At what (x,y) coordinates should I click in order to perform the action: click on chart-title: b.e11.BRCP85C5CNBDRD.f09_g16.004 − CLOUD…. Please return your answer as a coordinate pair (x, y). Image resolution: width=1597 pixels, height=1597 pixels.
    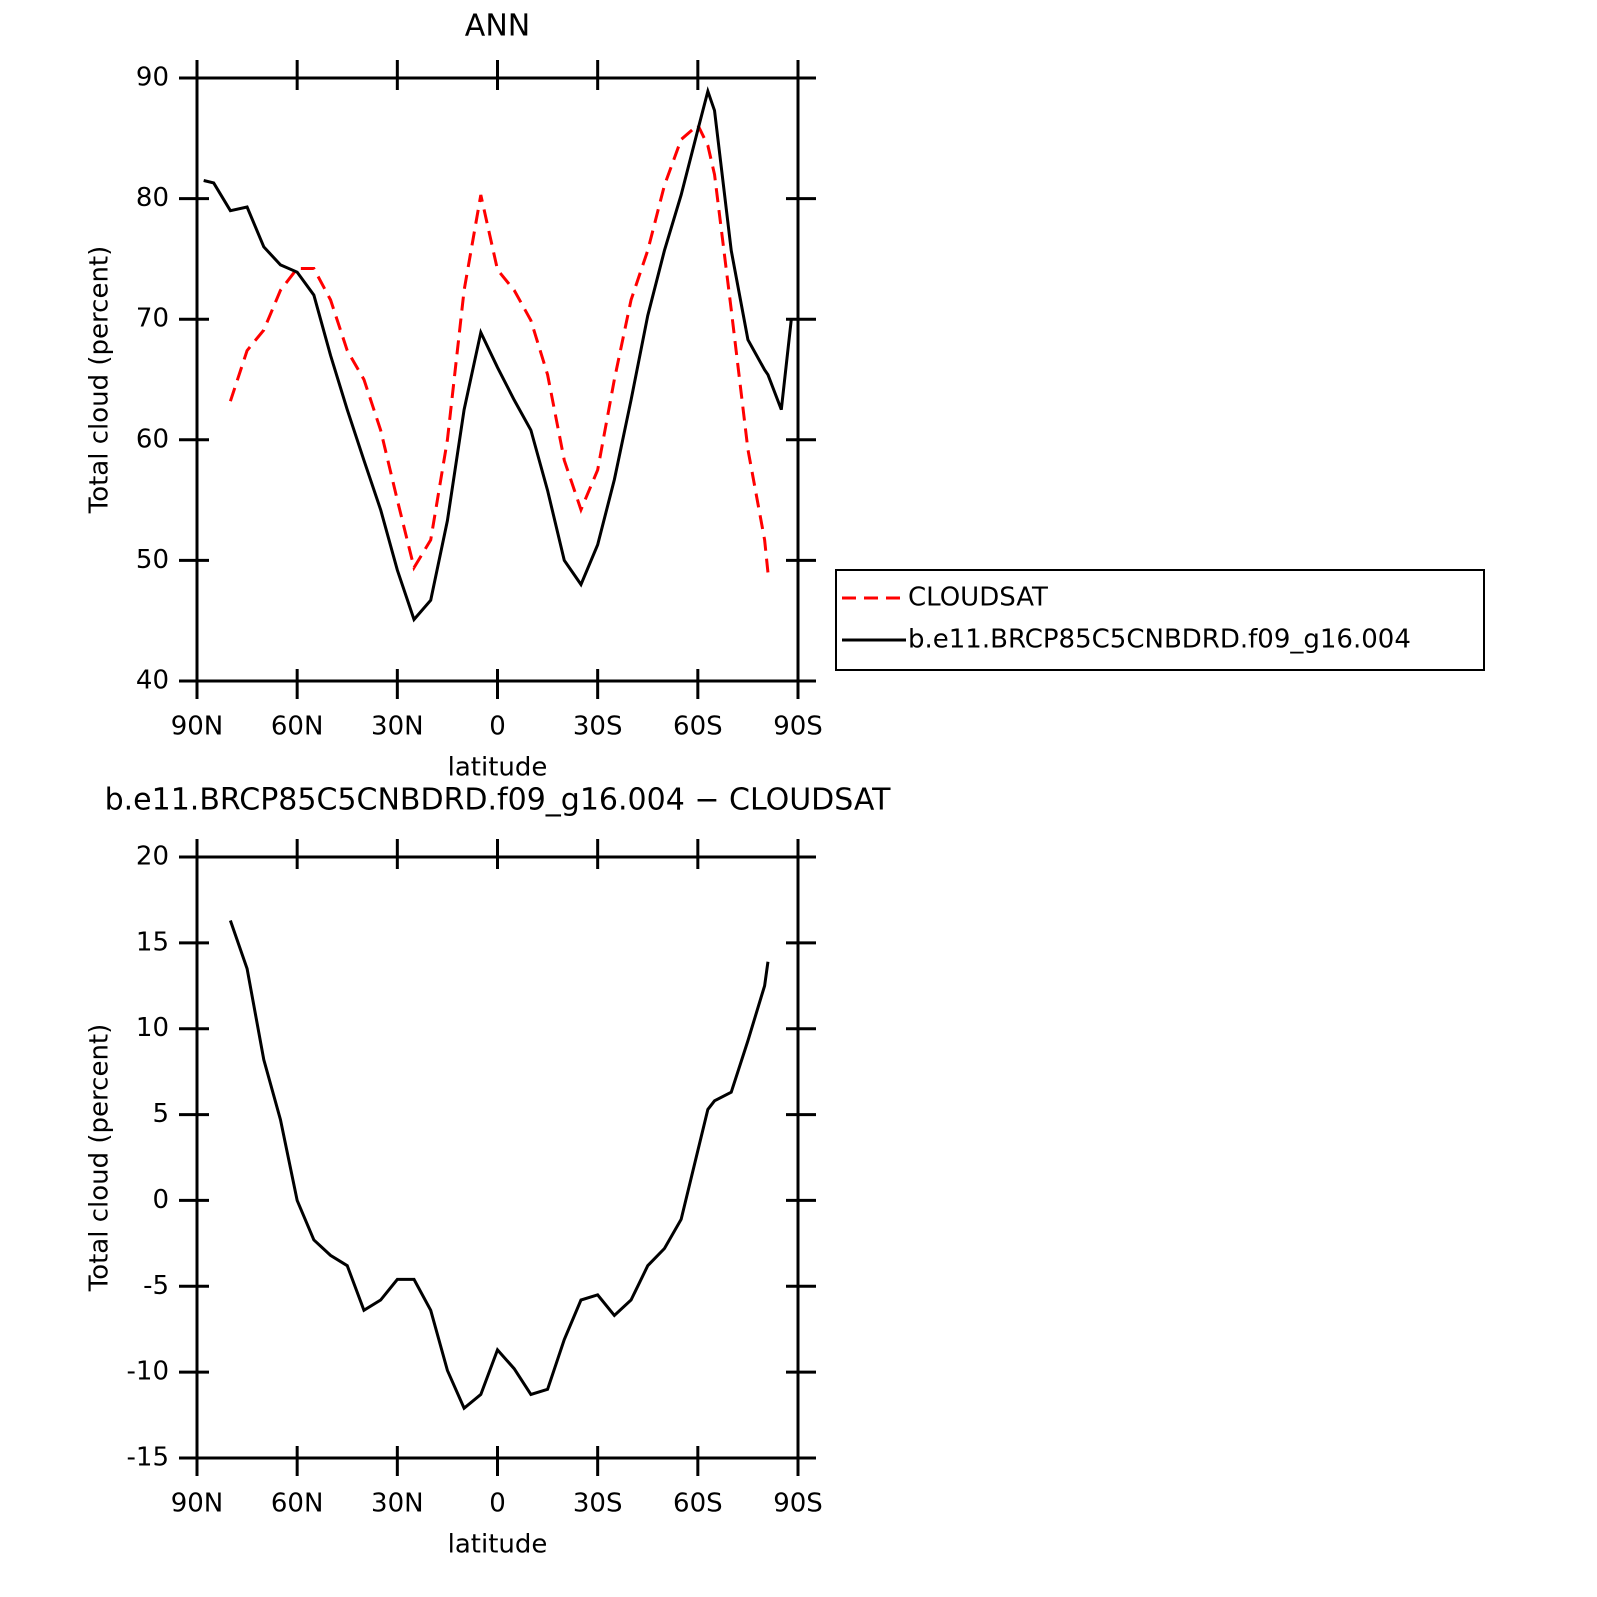
    Looking at the image, I should click on (498, 800).